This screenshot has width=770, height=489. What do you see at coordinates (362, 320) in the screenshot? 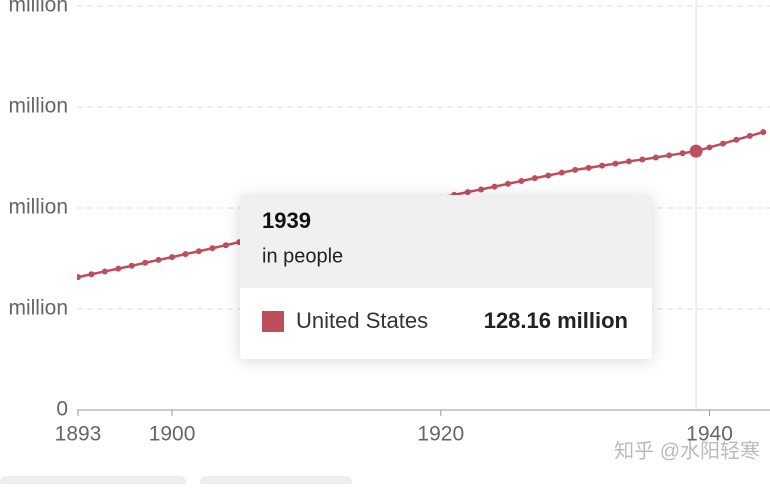
I see `tooltip-series: United States` at bounding box center [362, 320].